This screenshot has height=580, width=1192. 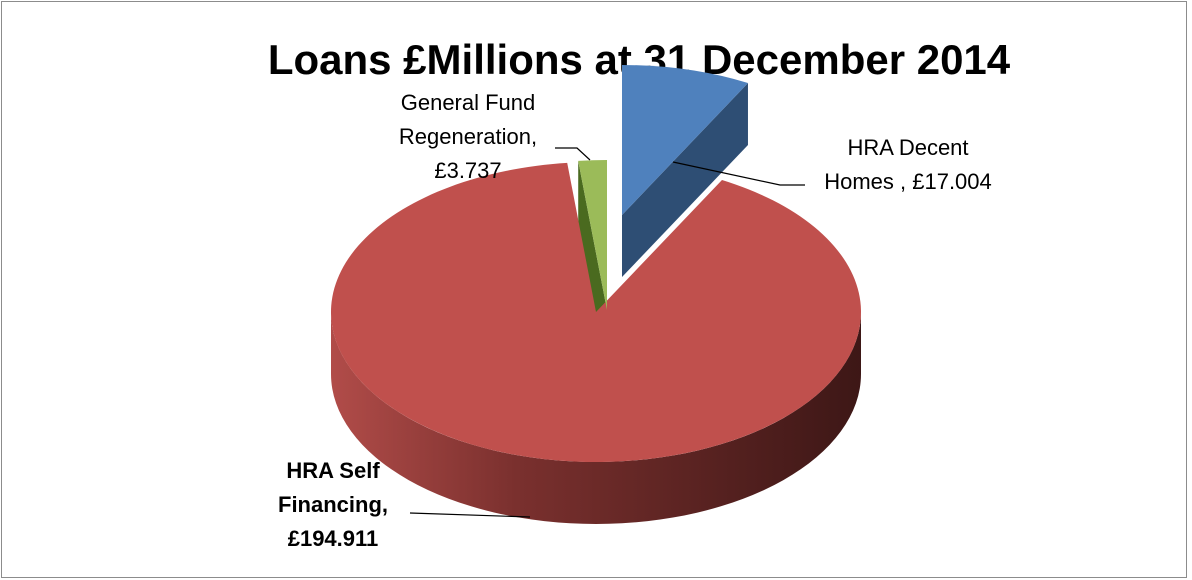 I want to click on data-label-line: £3.737, so click(x=467, y=170).